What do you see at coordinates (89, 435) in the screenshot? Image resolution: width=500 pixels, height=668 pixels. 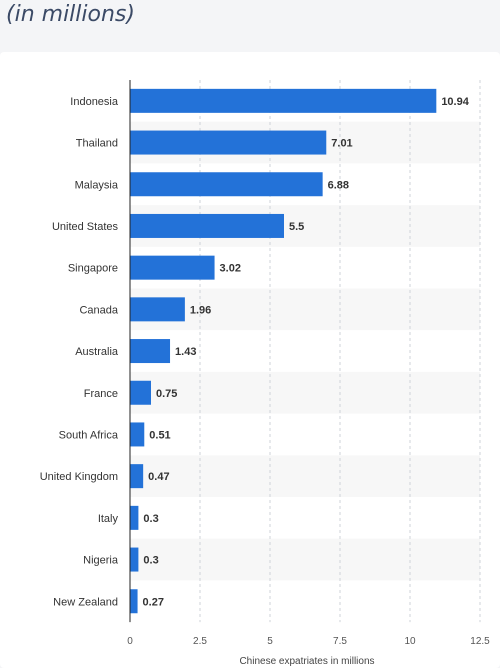 I see `category-label: South Africa` at bounding box center [89, 435].